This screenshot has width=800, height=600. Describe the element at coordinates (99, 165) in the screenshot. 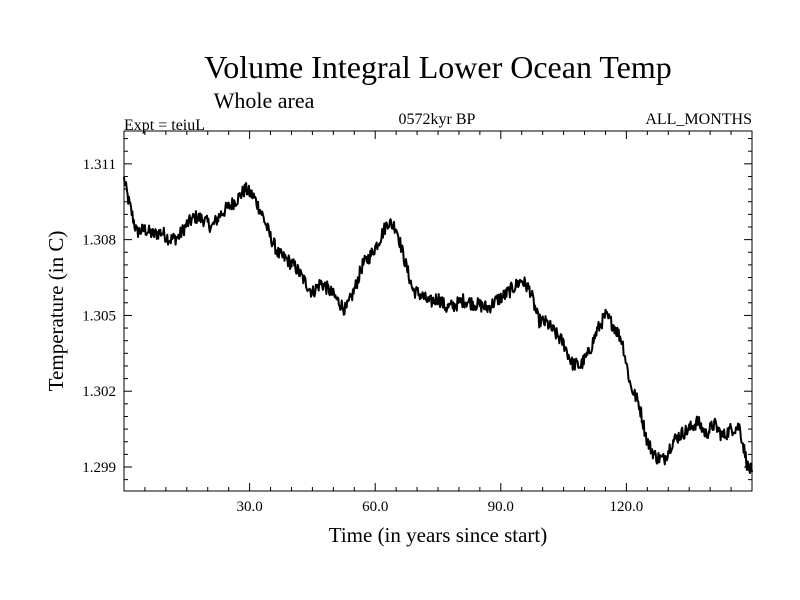

I see `y-tick-label: 1.311` at that location.